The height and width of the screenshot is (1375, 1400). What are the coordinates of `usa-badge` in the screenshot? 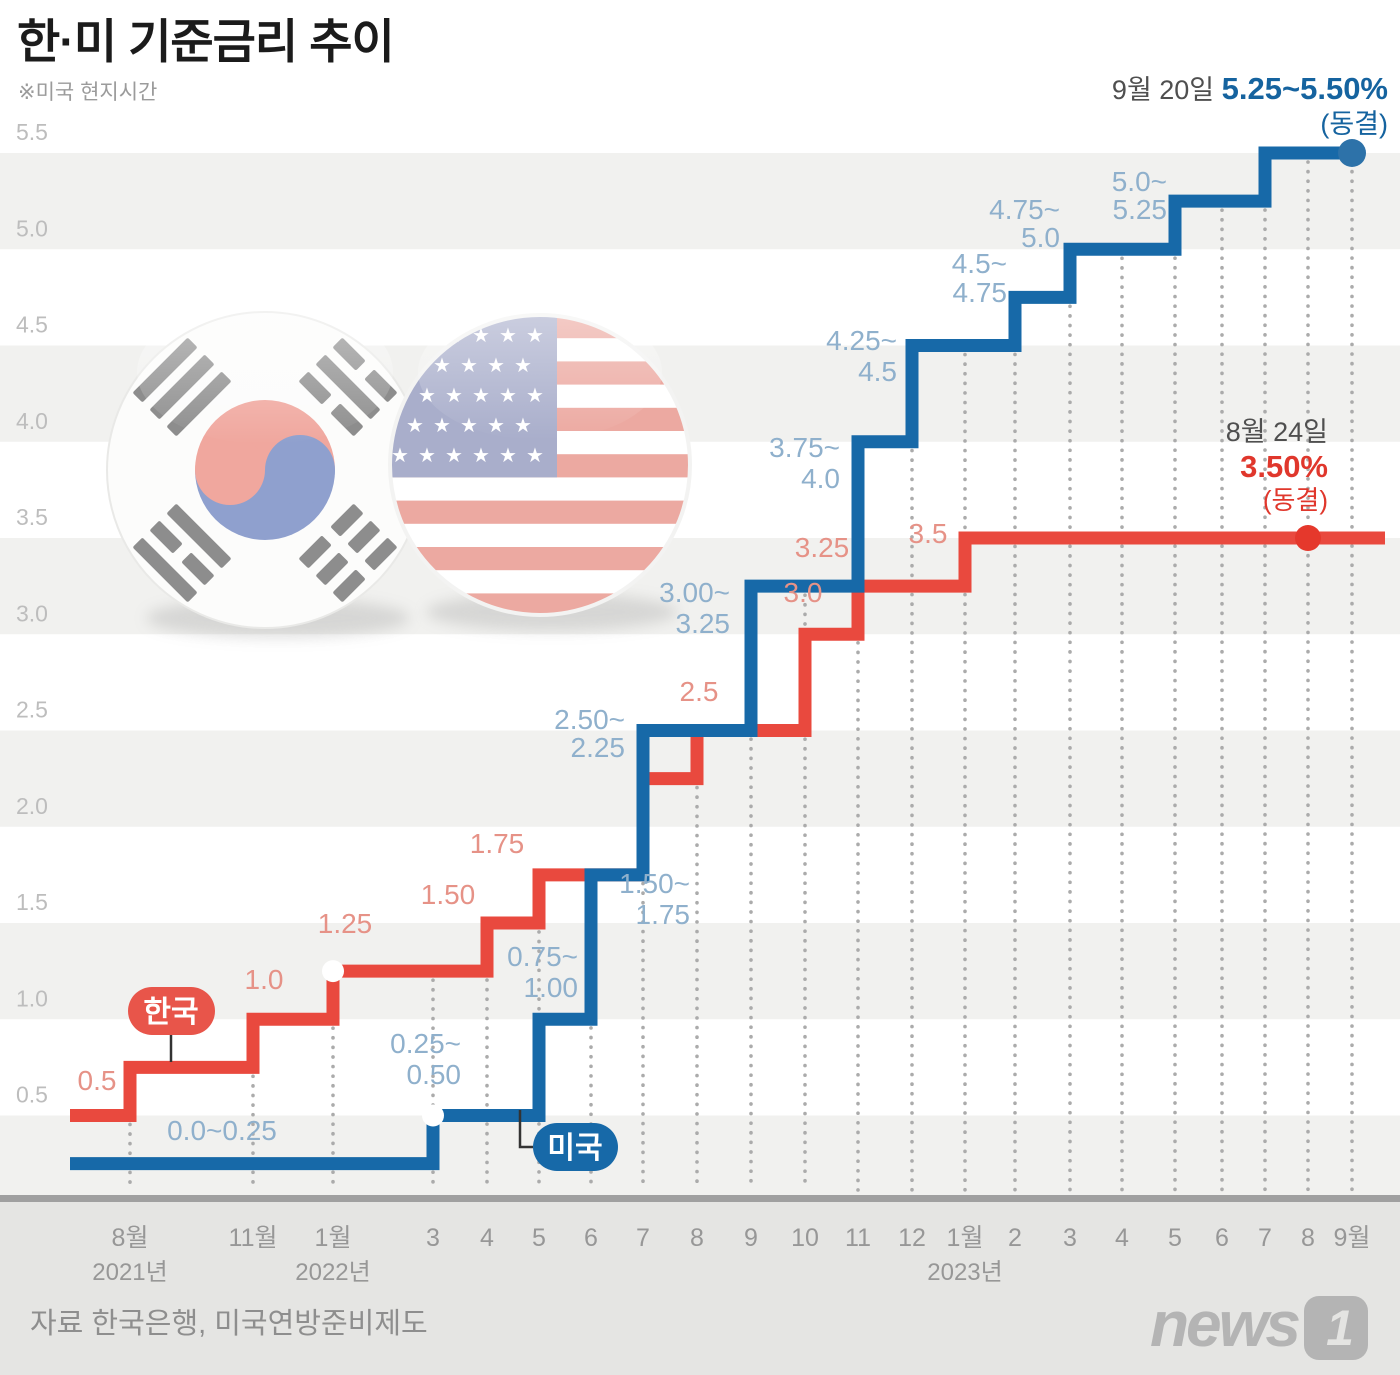 It's located at (575, 1147).